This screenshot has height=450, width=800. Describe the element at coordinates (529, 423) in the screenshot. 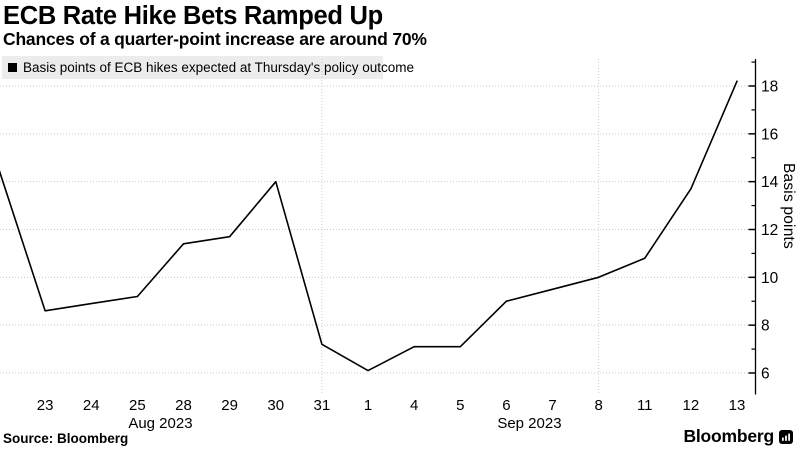

I see `svg-text: Sep 2023` at that location.